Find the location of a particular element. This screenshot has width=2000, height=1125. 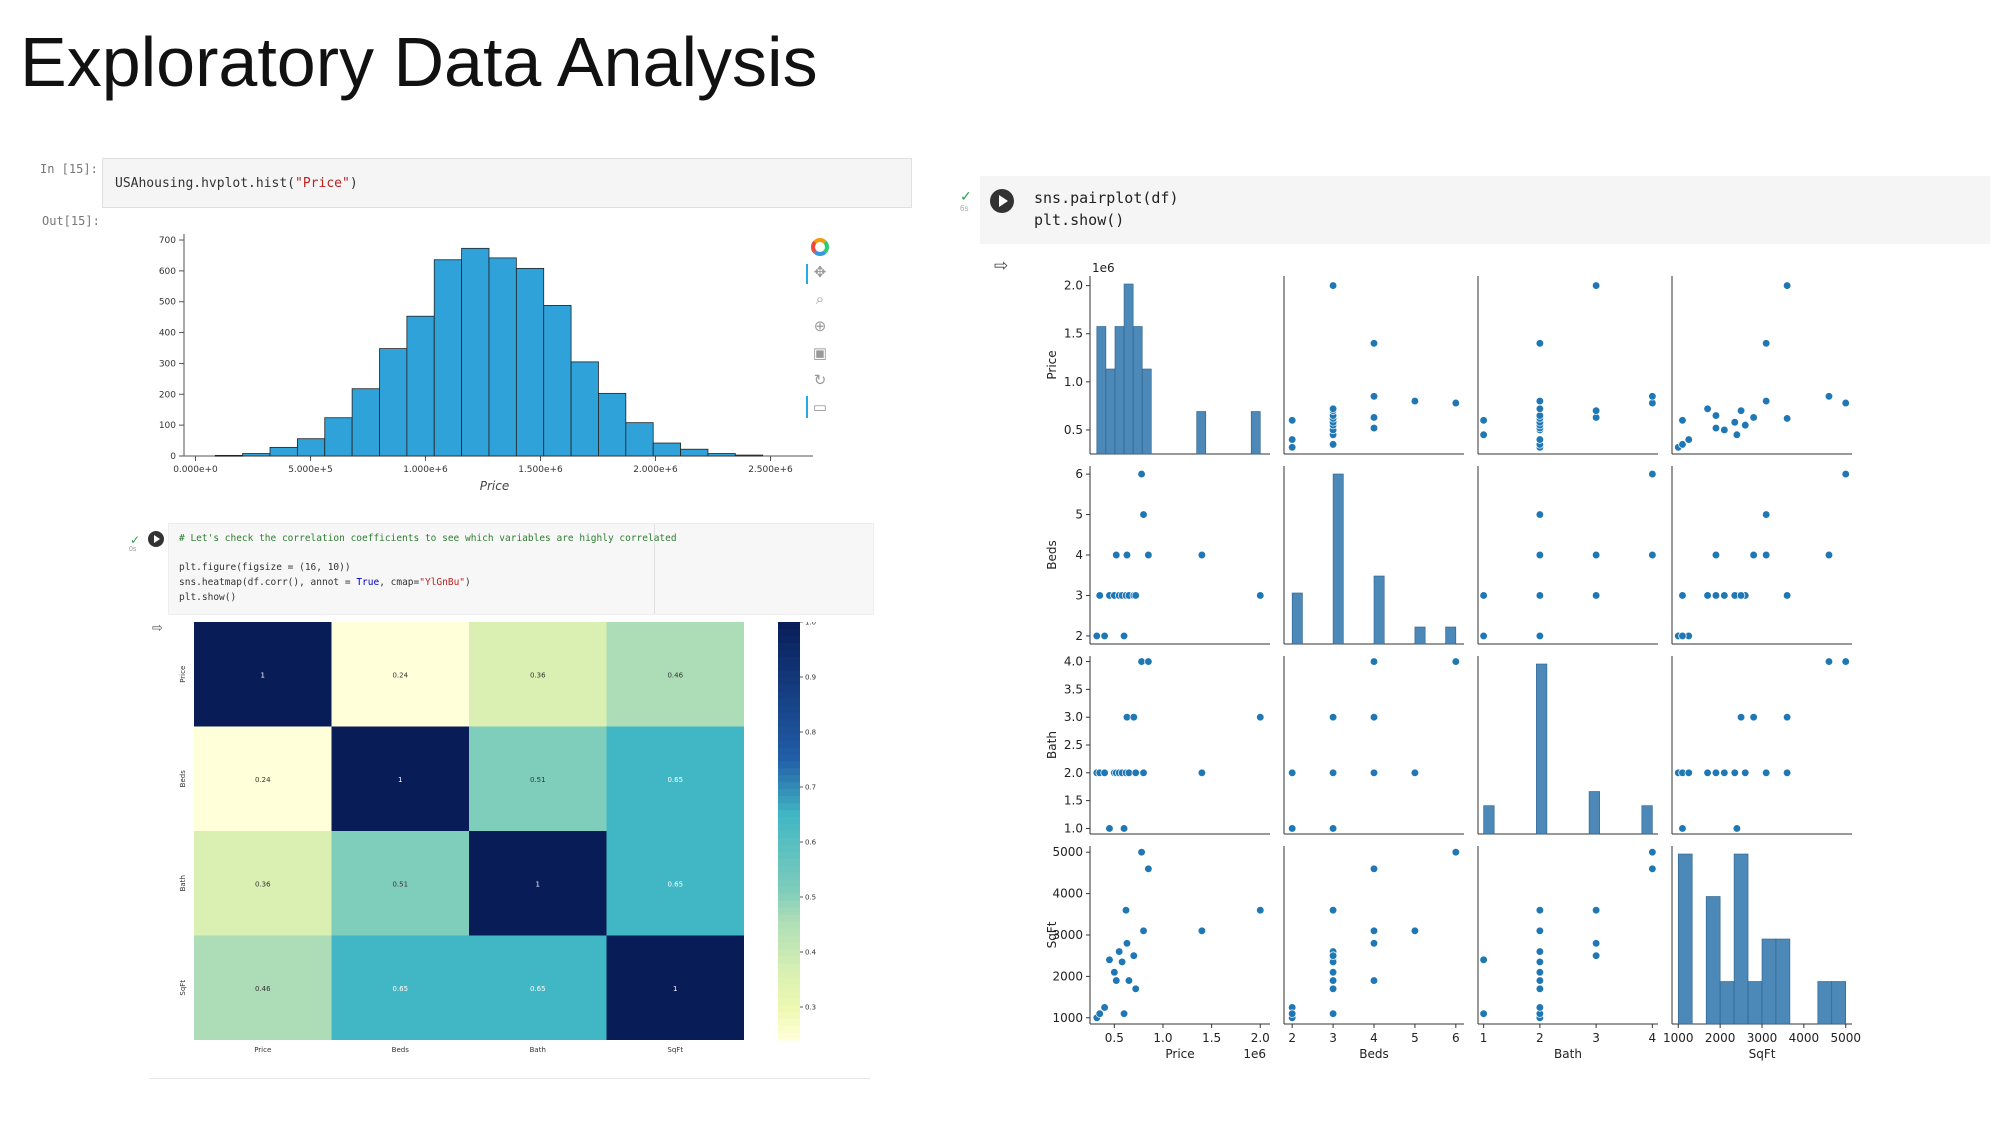

play-icon is located at coordinates (1003, 201).